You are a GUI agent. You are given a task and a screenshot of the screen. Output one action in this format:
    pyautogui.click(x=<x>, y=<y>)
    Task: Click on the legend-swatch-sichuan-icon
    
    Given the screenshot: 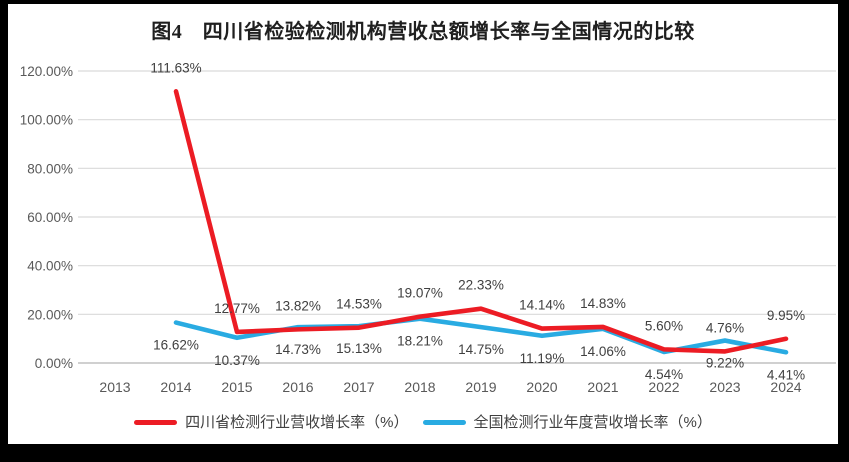 What is the action you would take?
    pyautogui.click(x=156, y=422)
    